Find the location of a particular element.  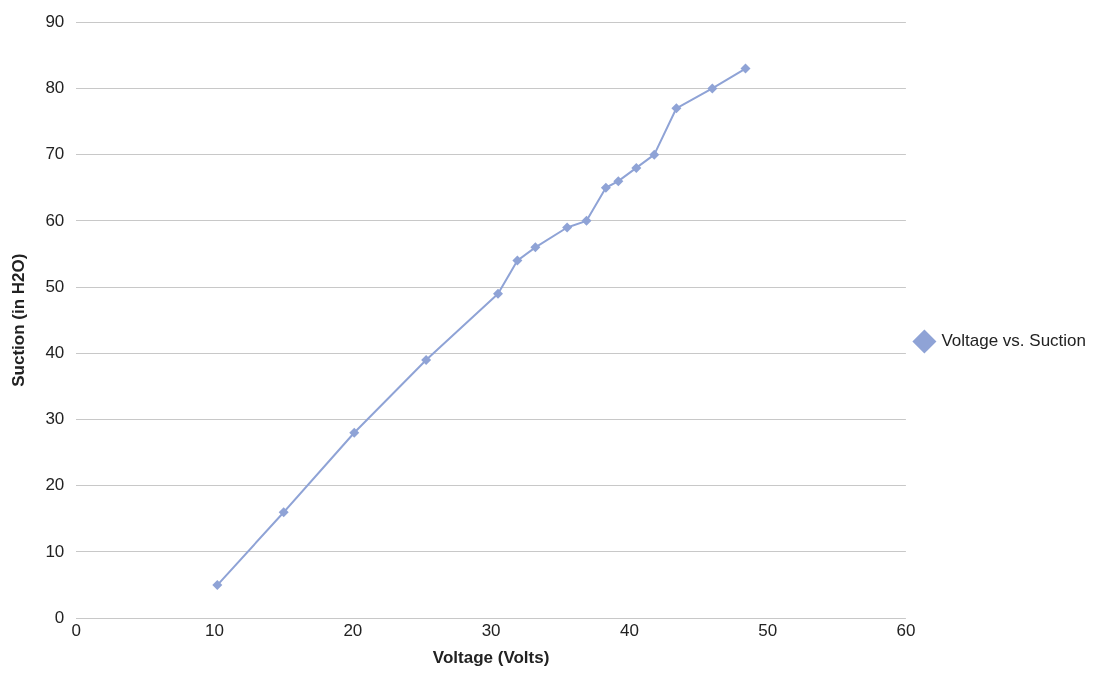

x-tick-label: 0 is located at coordinates (76, 631).